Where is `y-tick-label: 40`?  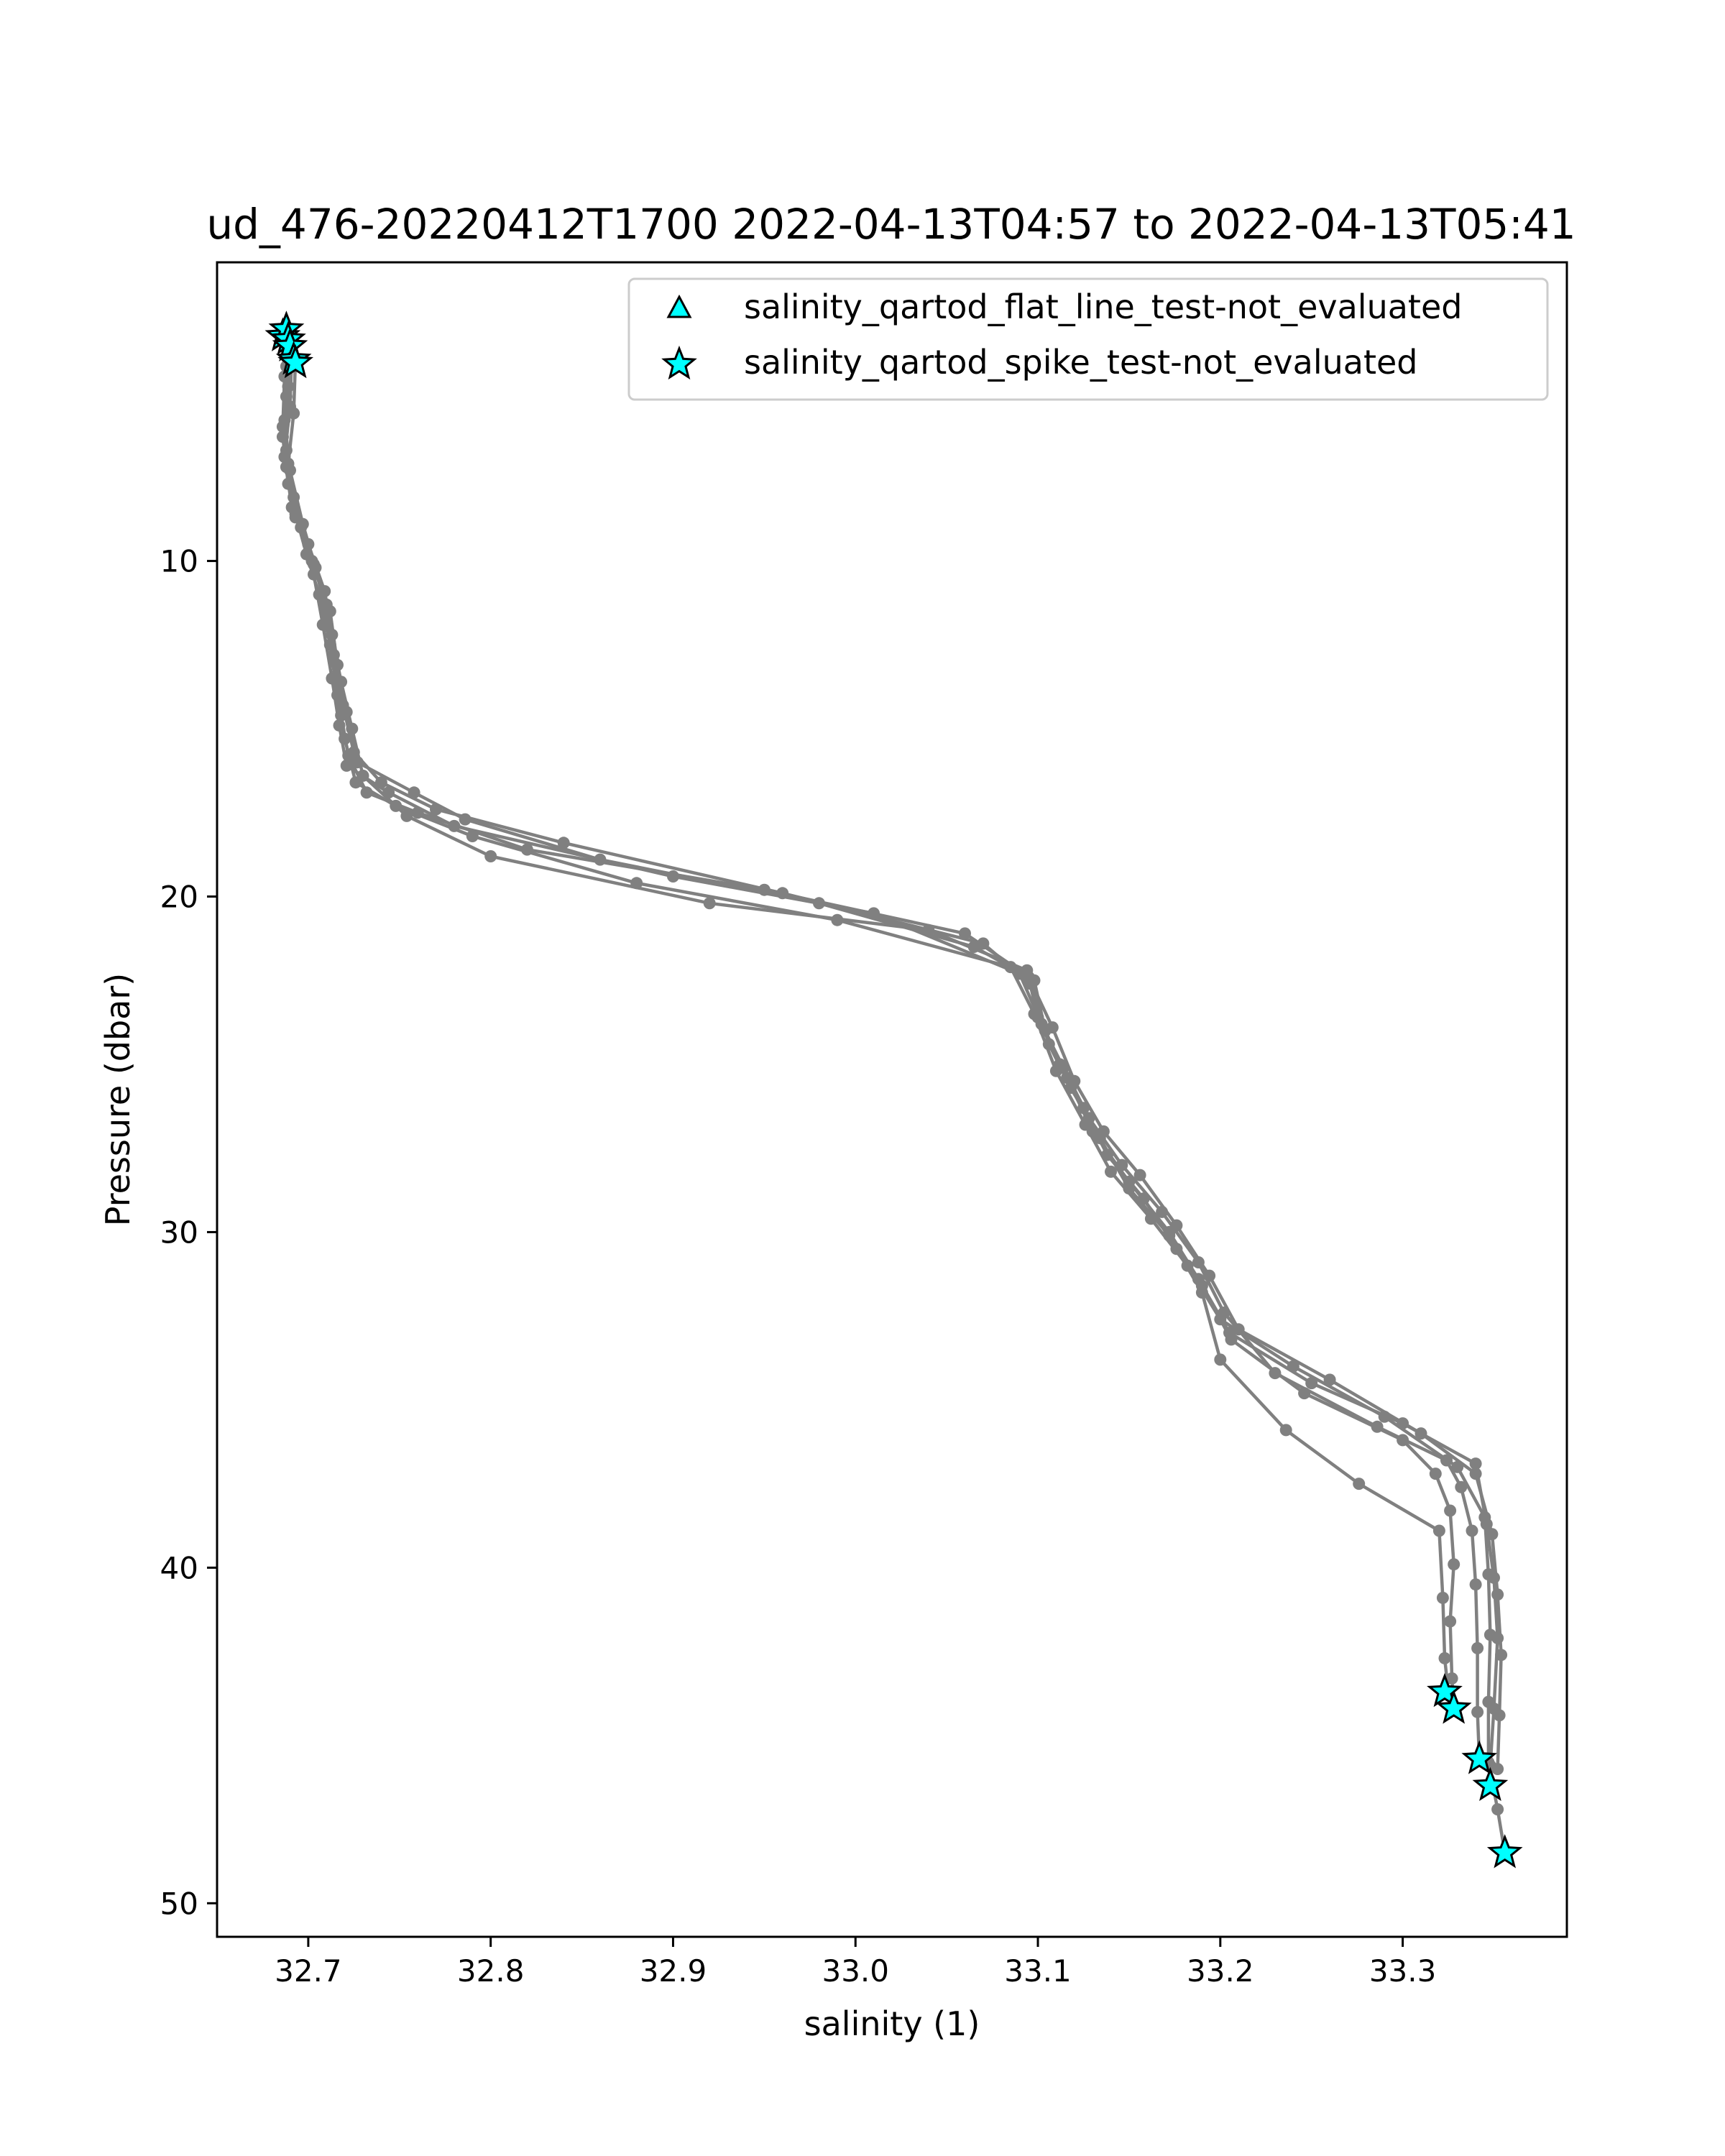 y-tick-label: 40 is located at coordinates (179, 1567).